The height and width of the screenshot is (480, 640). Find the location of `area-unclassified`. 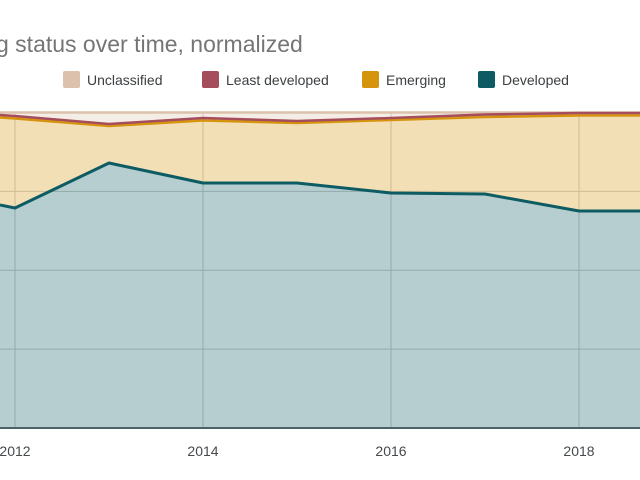

area-unclassified is located at coordinates (320, 118).